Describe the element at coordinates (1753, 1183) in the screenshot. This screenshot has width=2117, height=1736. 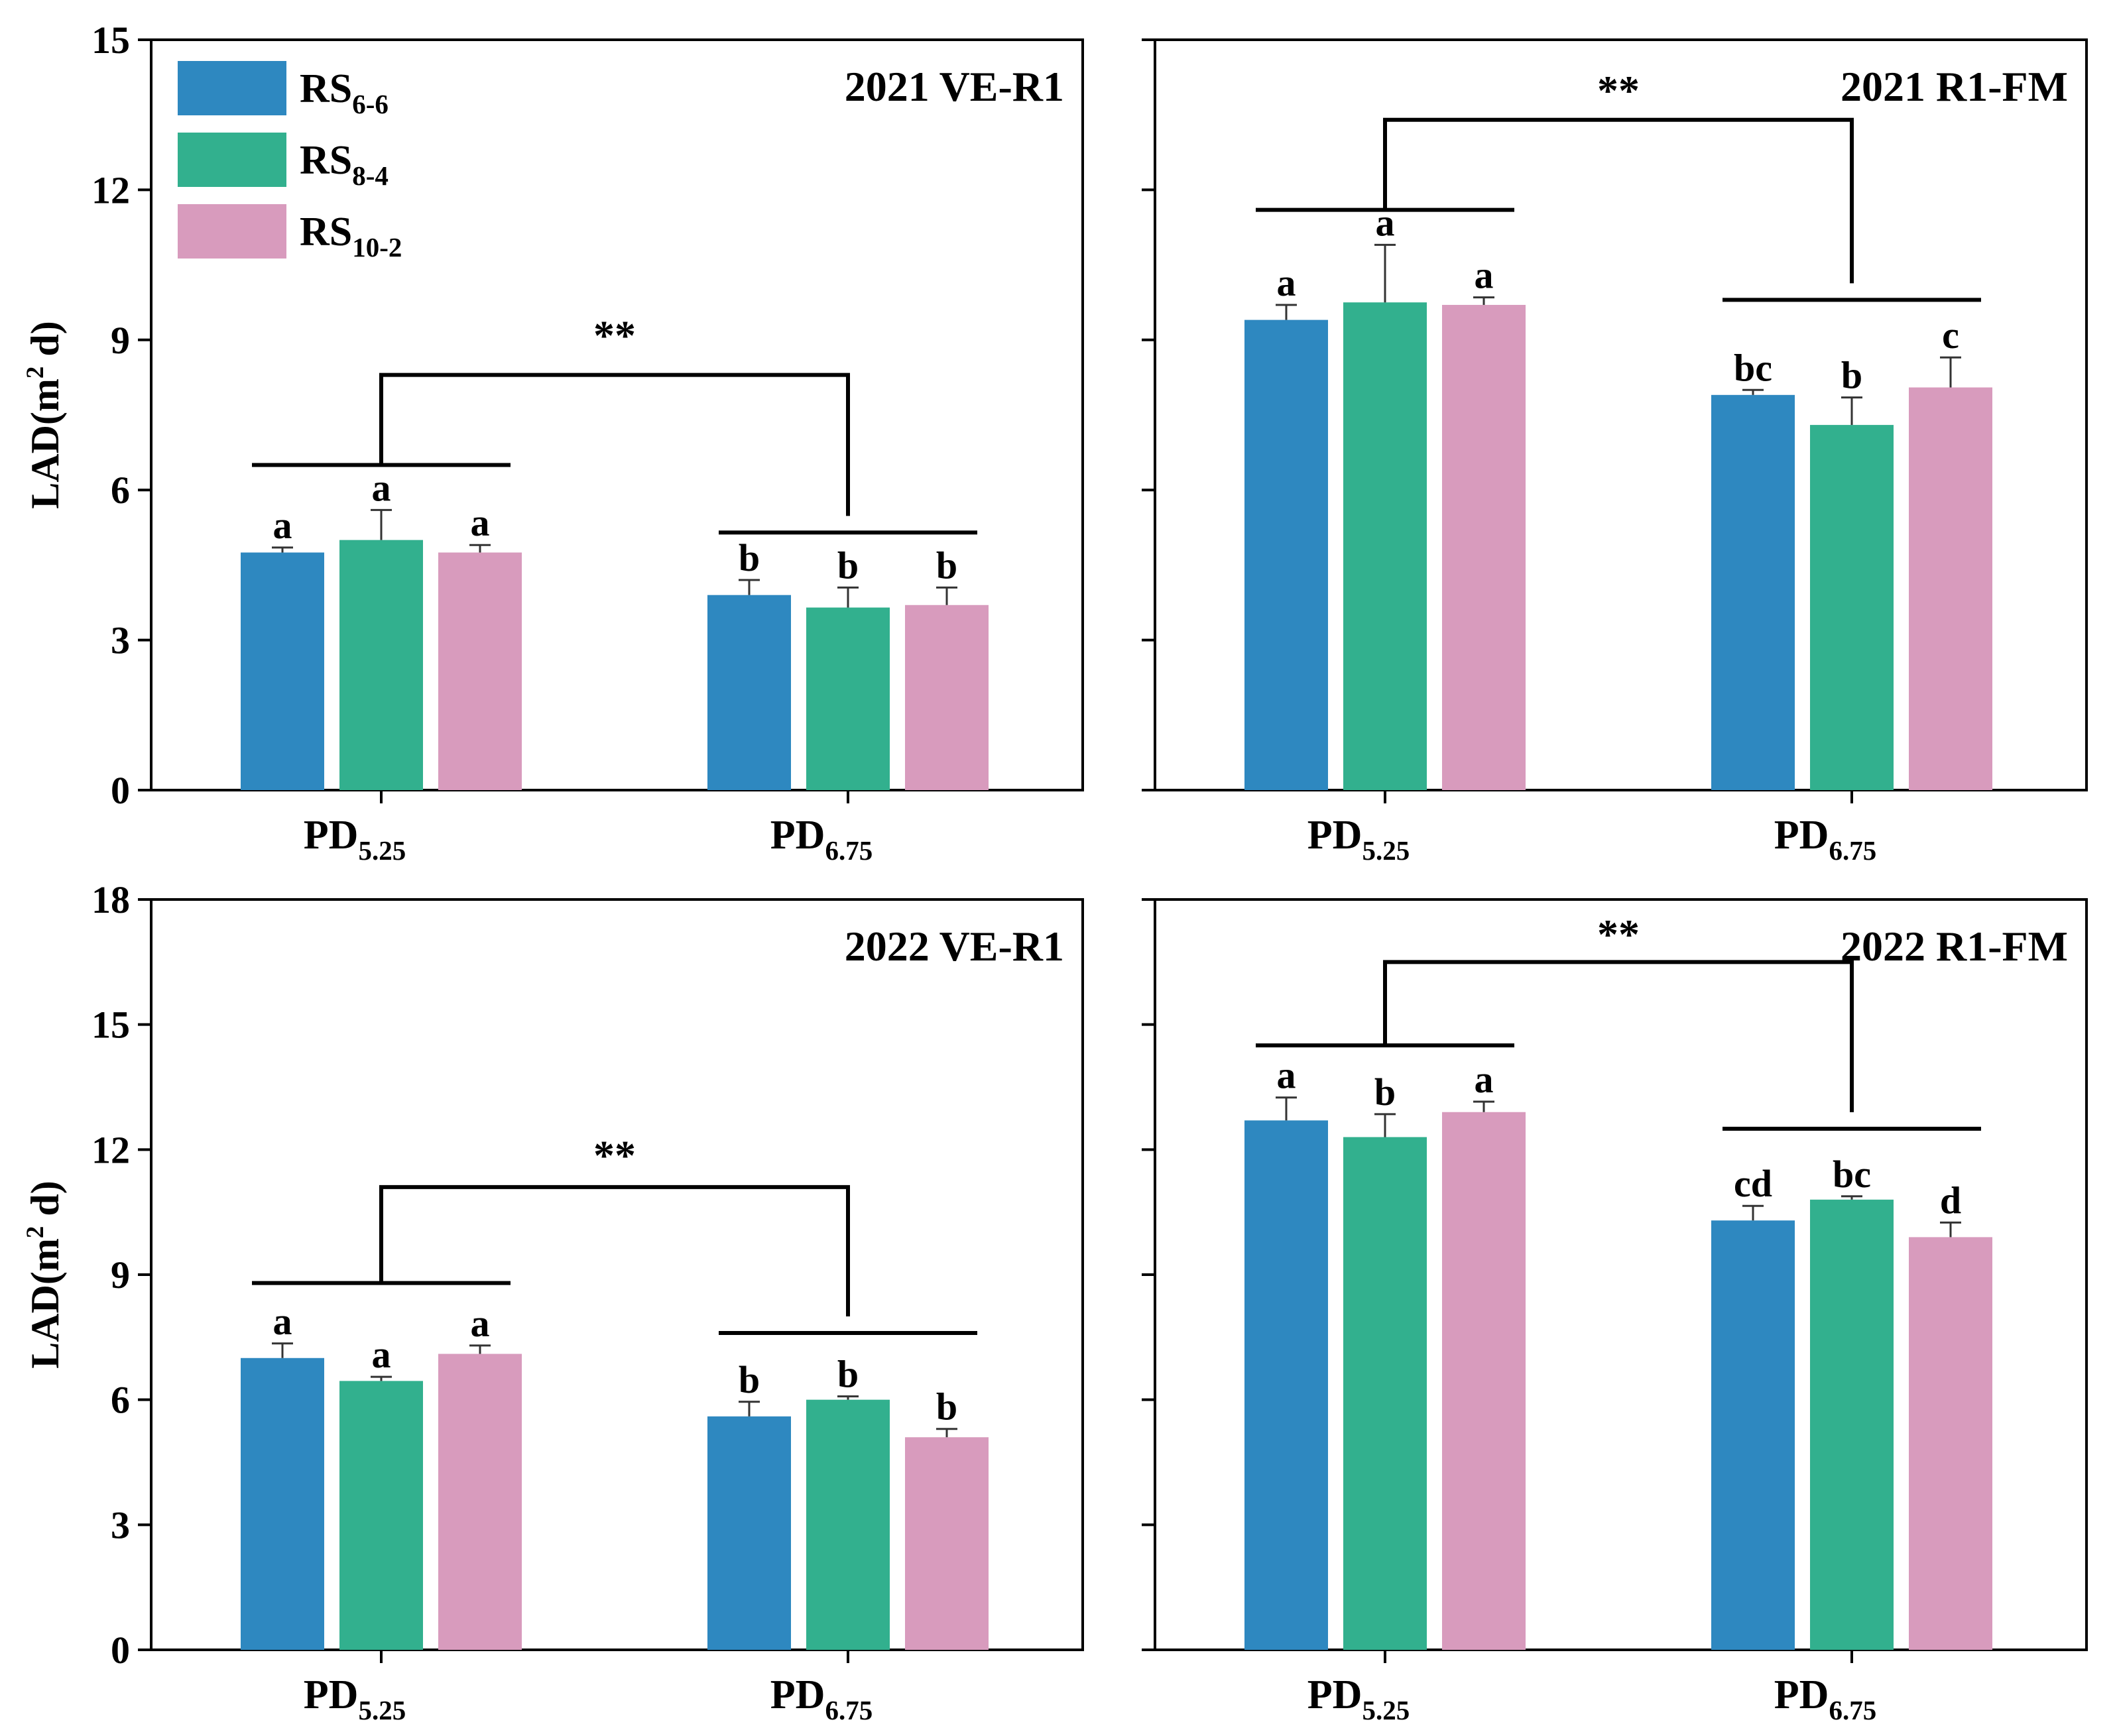
I see `significance-letter: cd` at that location.